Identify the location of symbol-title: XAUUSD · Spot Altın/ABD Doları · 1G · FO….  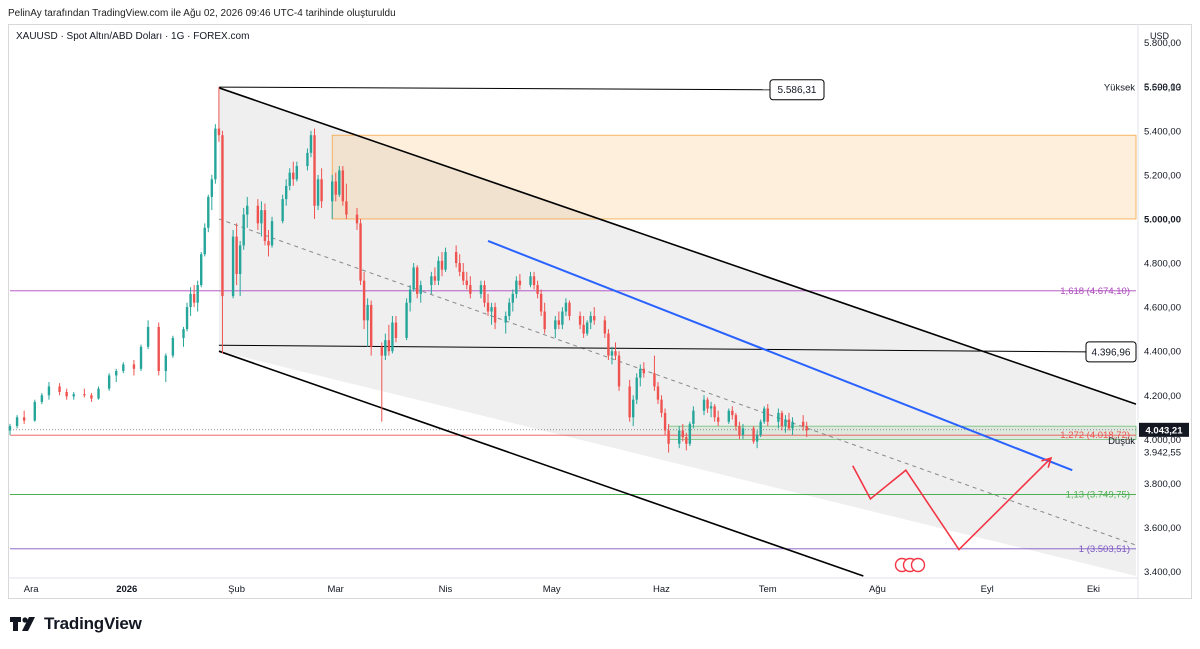
(133, 36).